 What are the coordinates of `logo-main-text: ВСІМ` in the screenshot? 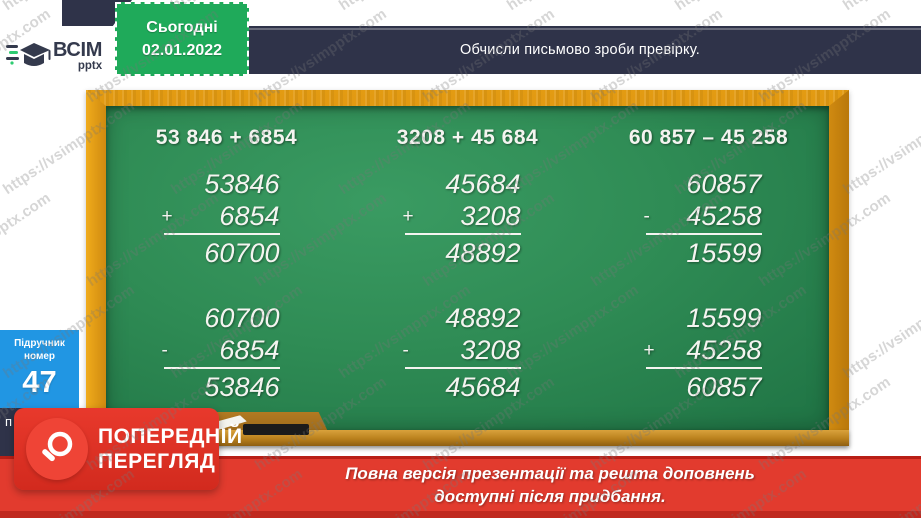 It's located at (78, 49).